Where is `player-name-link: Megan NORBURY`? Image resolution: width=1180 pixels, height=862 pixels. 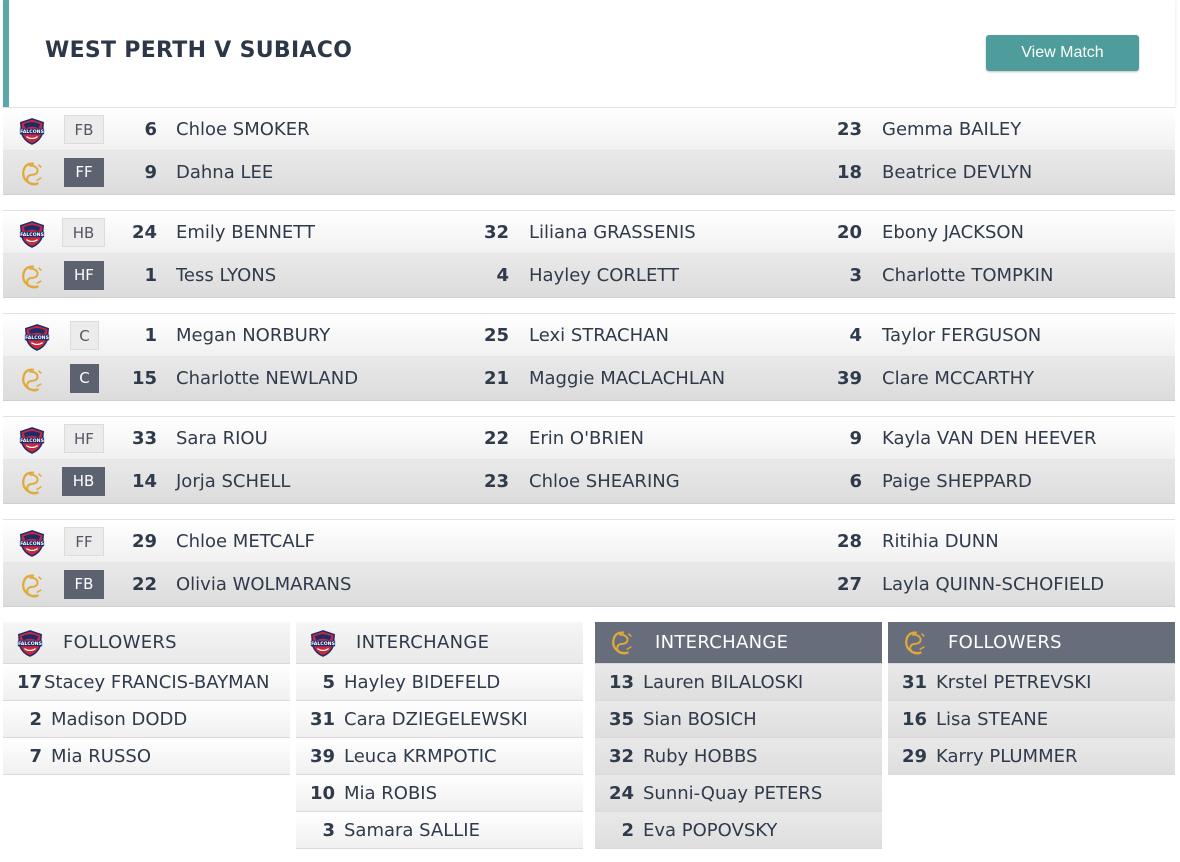
player-name-link: Megan NORBURY is located at coordinates (253, 335).